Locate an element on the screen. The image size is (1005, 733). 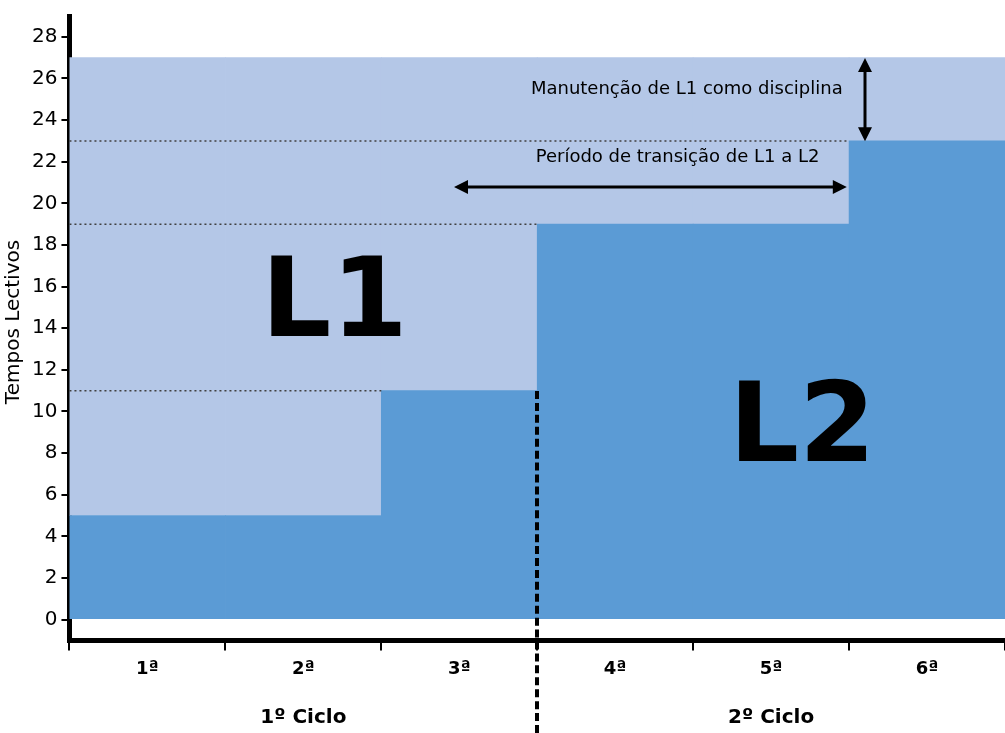
x-tick-label: 3ª is located at coordinates (459, 667).